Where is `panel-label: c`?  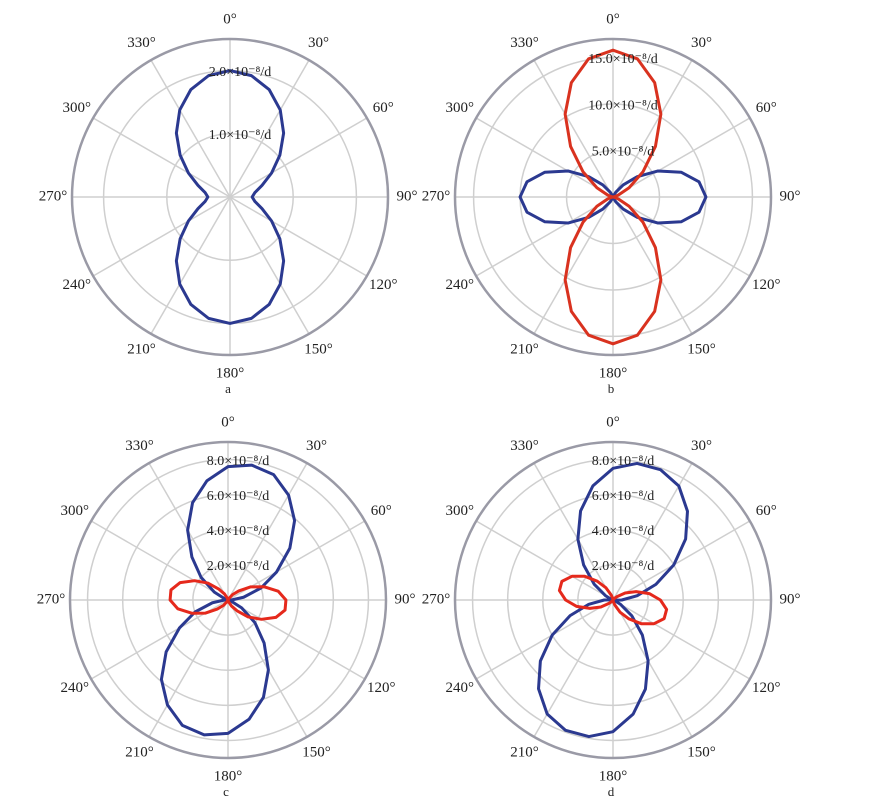
panel-label: c is located at coordinates (226, 791).